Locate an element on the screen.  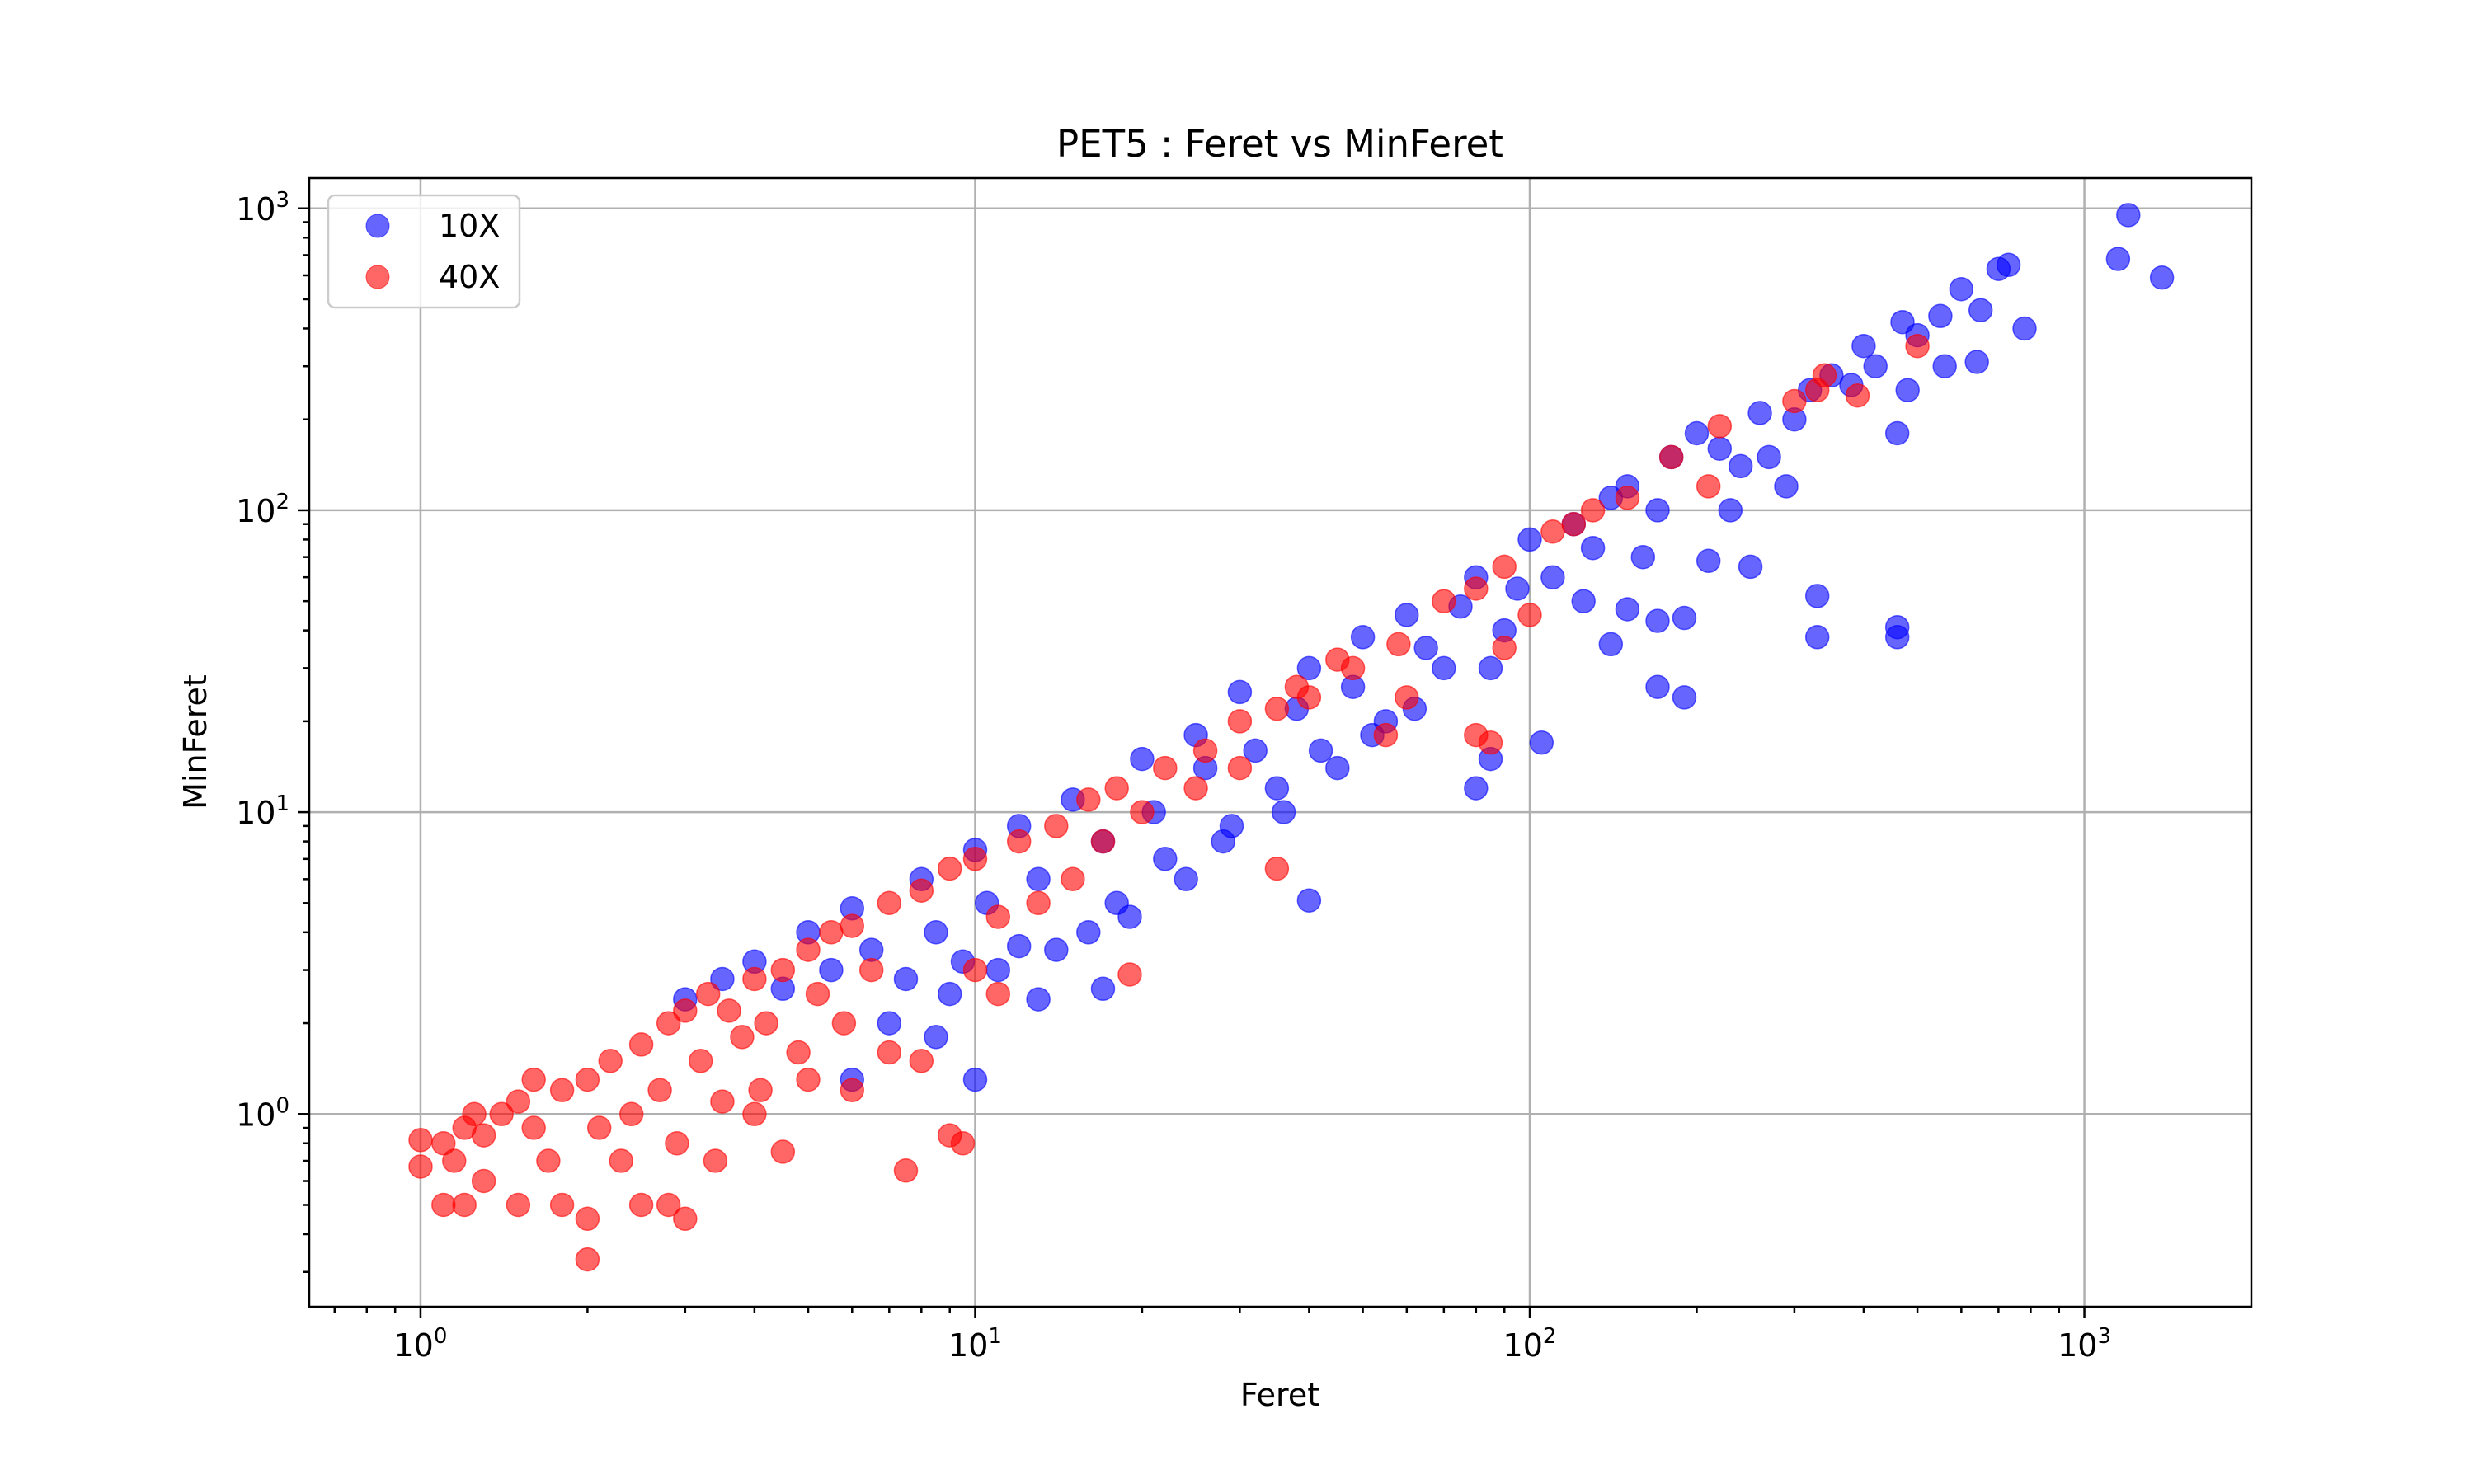
x-tick-label: 103 is located at coordinates (2084, 1344).